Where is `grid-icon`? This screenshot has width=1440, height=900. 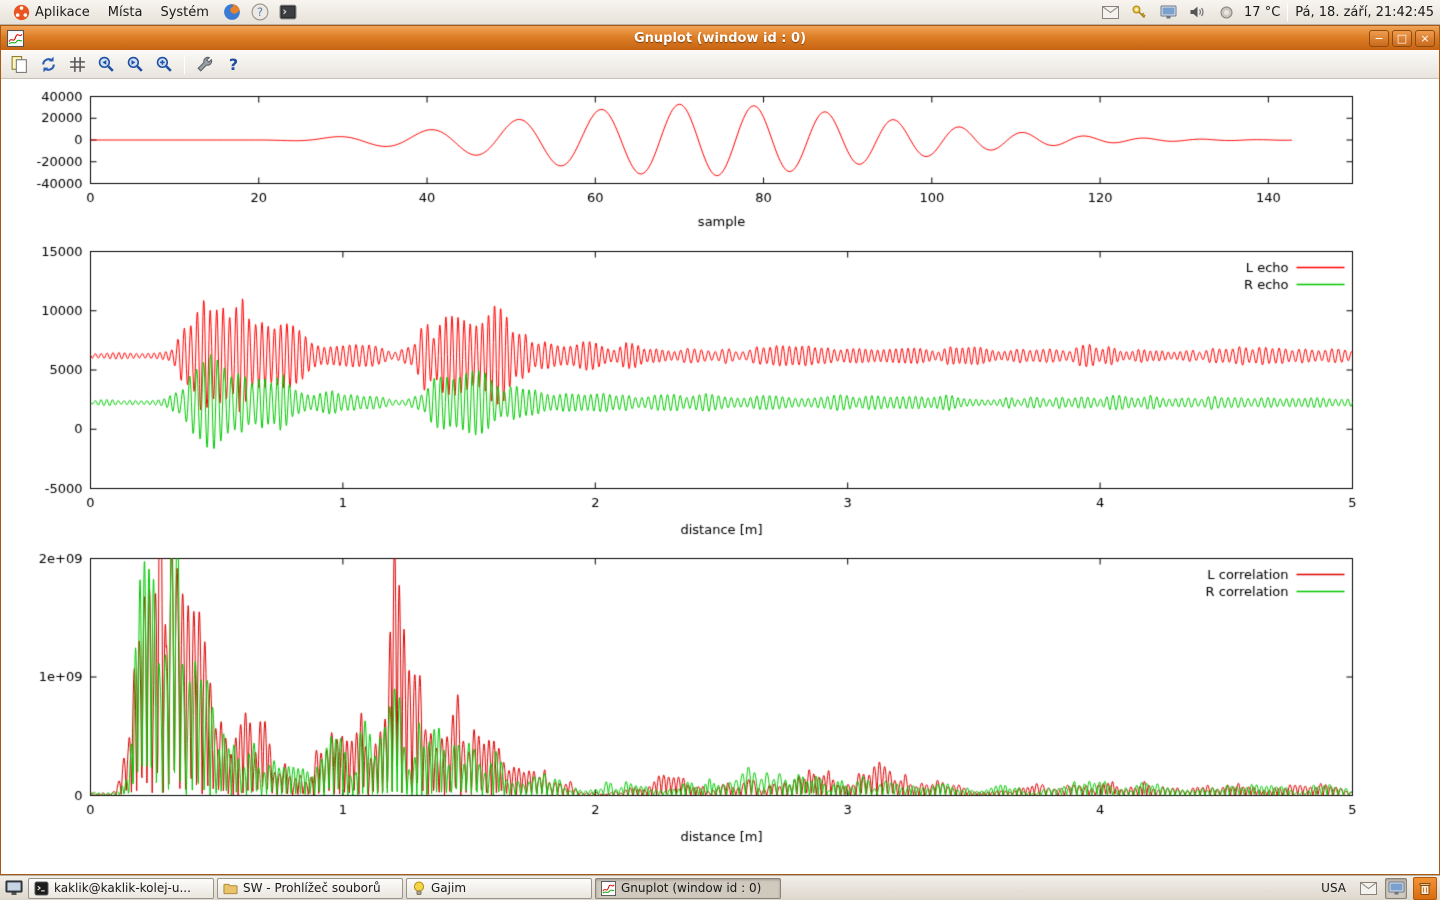 grid-icon is located at coordinates (77, 64).